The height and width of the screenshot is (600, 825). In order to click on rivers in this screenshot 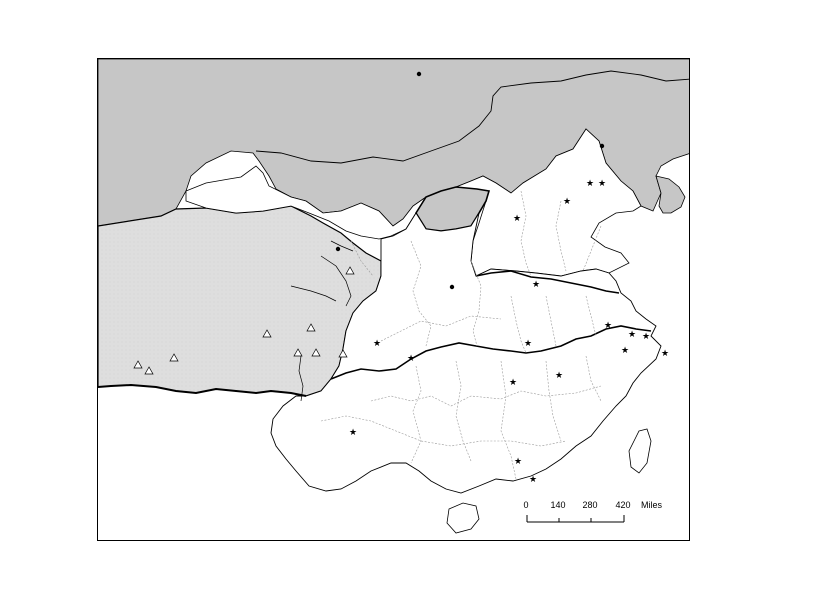, I will do `click(322, 321)`.